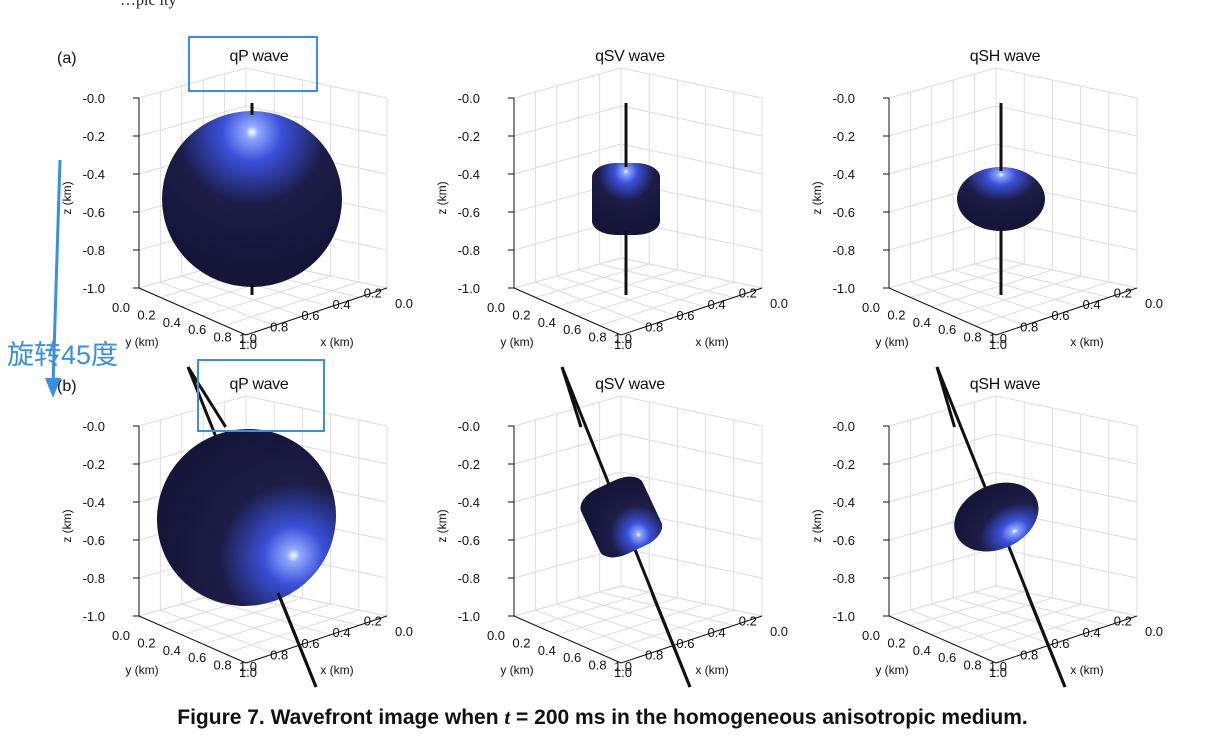 Image resolution: width=1205 pixels, height=755 pixels. I want to click on row-label-b: (b), so click(67, 386).